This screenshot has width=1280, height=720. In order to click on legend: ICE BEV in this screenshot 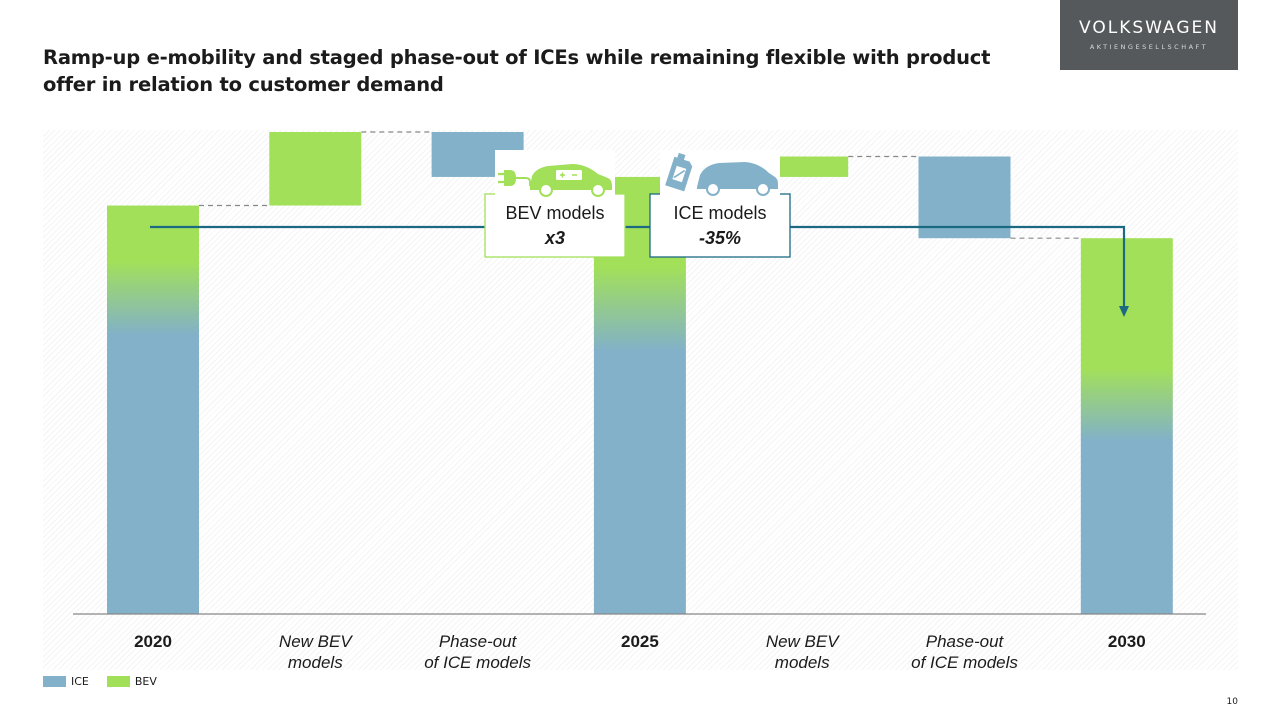, I will do `click(109, 681)`.